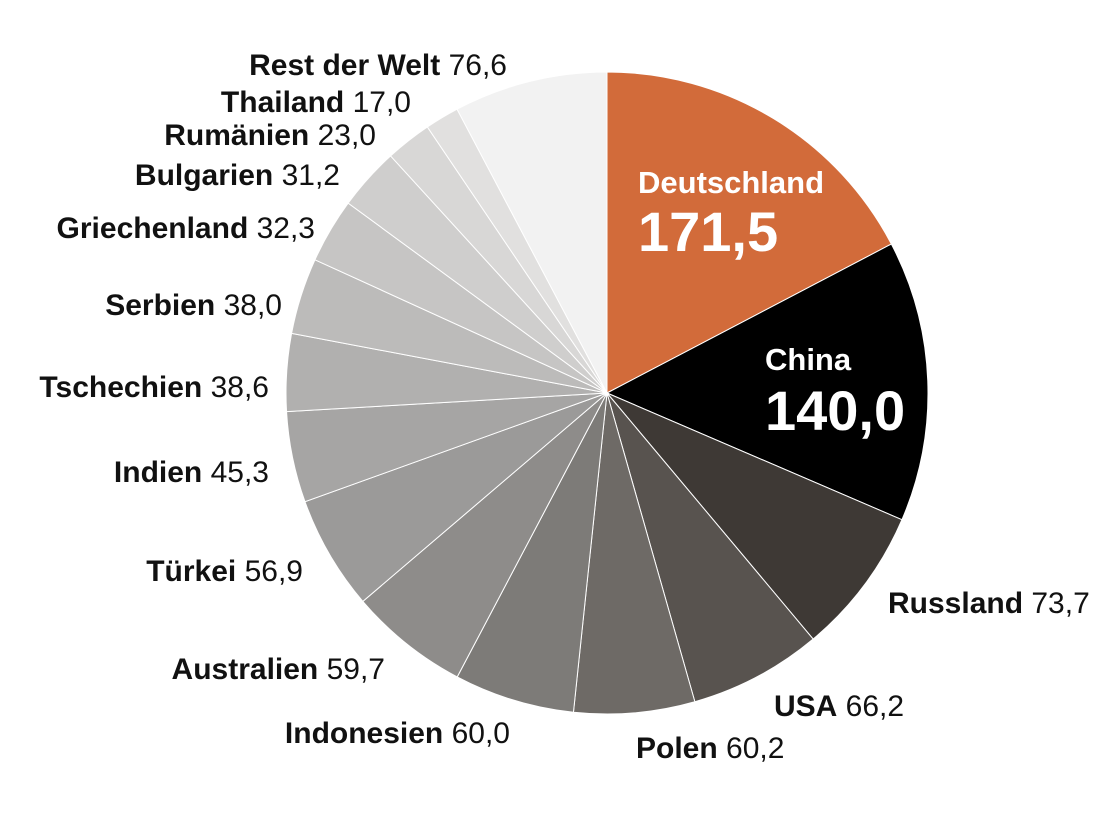 This screenshot has width=1118, height=826. What do you see at coordinates (306, 175) in the screenshot?
I see `slice-label-value-bulgarien: 31,2` at bounding box center [306, 175].